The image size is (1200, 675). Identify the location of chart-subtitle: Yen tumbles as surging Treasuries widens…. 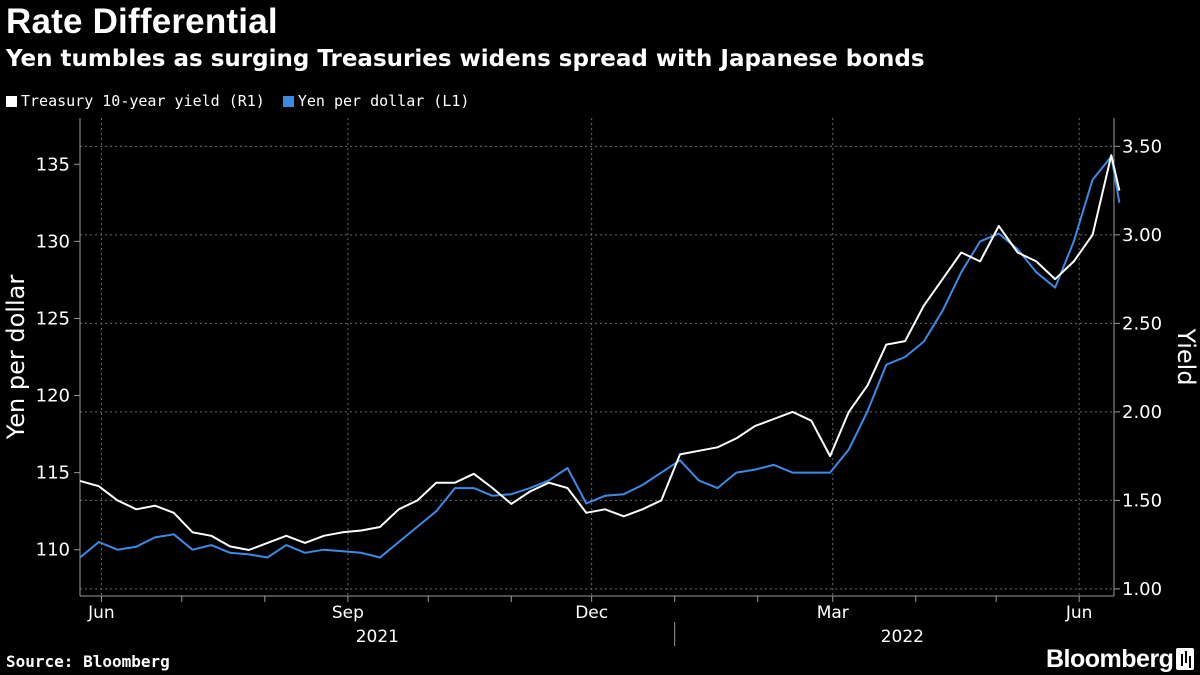
(465, 59).